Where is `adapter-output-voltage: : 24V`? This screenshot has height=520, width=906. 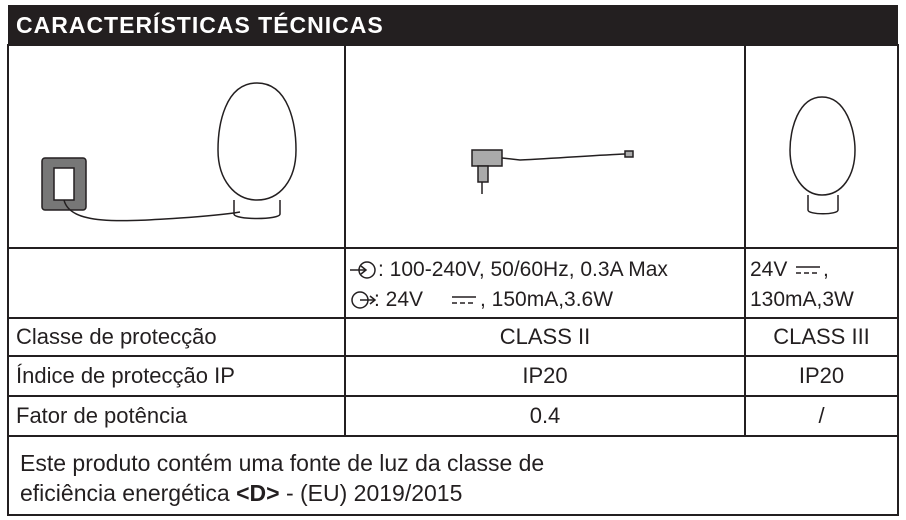
adapter-output-voltage: : 24V is located at coordinates (399, 299).